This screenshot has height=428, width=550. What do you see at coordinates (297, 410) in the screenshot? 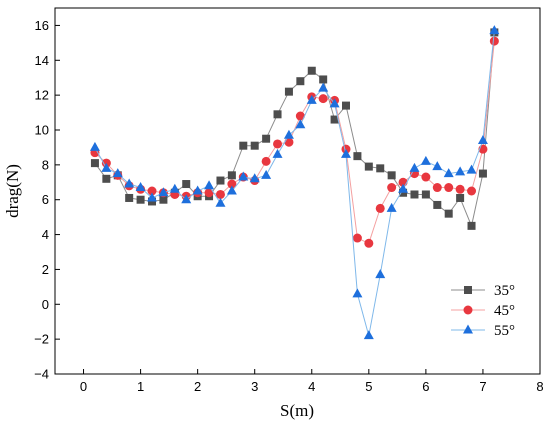
I see `x-axis-title: S(m)` at bounding box center [297, 410].